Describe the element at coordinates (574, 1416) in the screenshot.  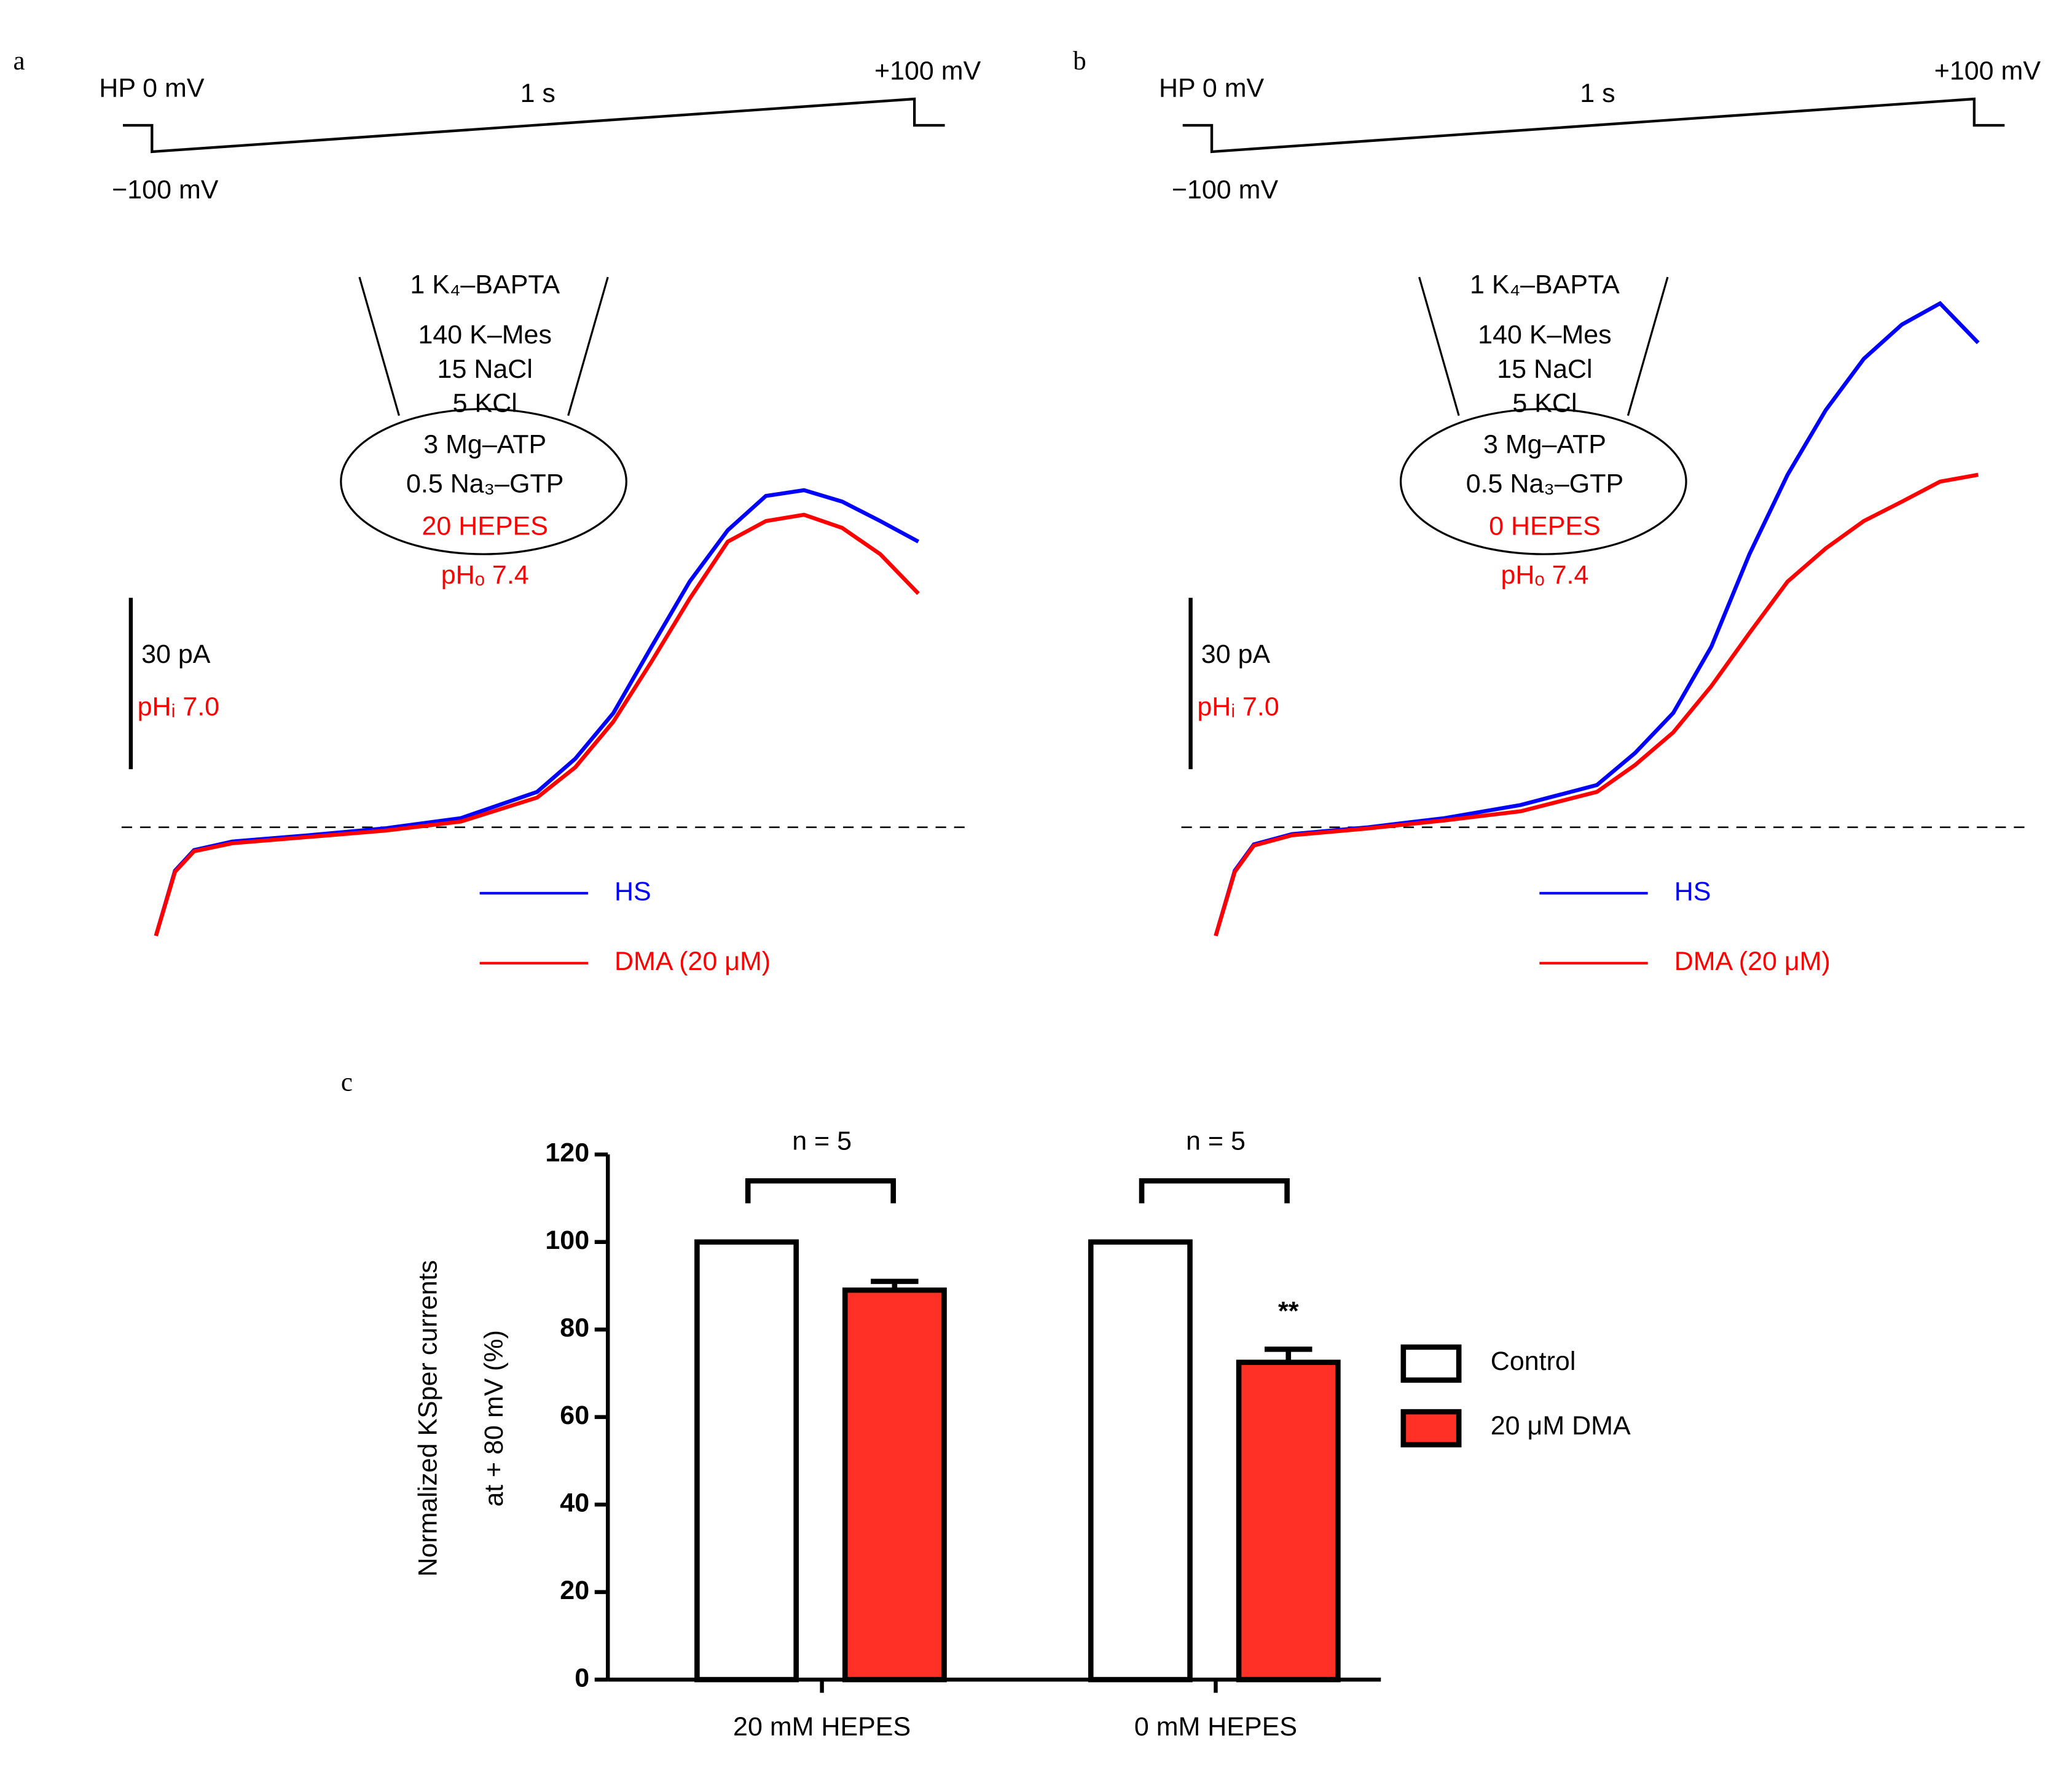
I see `y-tick-label: 60` at that location.